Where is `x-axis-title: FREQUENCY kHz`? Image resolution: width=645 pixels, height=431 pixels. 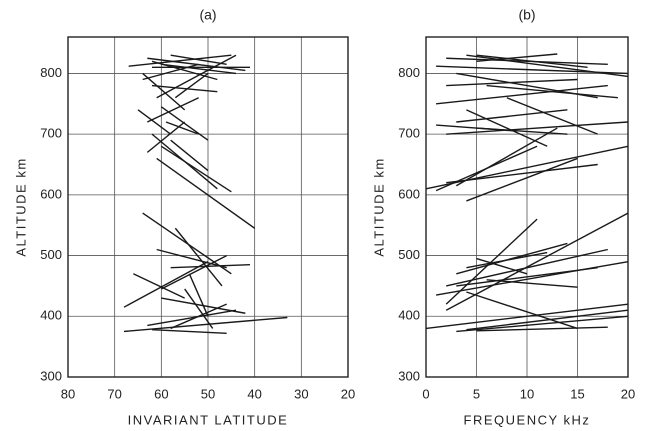
x-axis-title: FREQUENCY kHz is located at coordinates (527, 419).